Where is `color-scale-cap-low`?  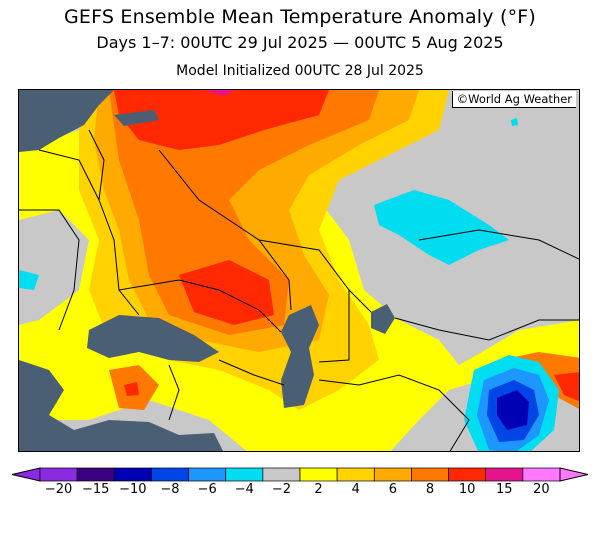
color-scale-cap-low is located at coordinates (26, 474).